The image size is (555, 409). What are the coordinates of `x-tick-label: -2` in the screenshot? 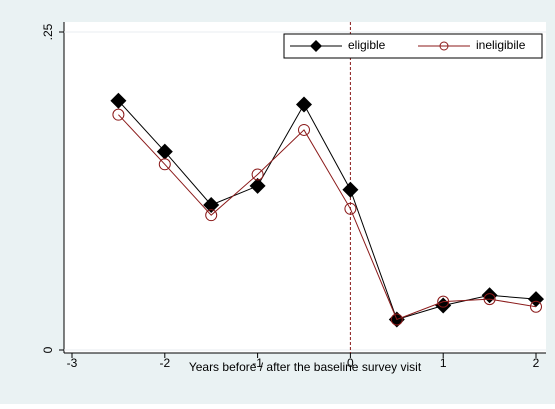 It's located at (164, 363).